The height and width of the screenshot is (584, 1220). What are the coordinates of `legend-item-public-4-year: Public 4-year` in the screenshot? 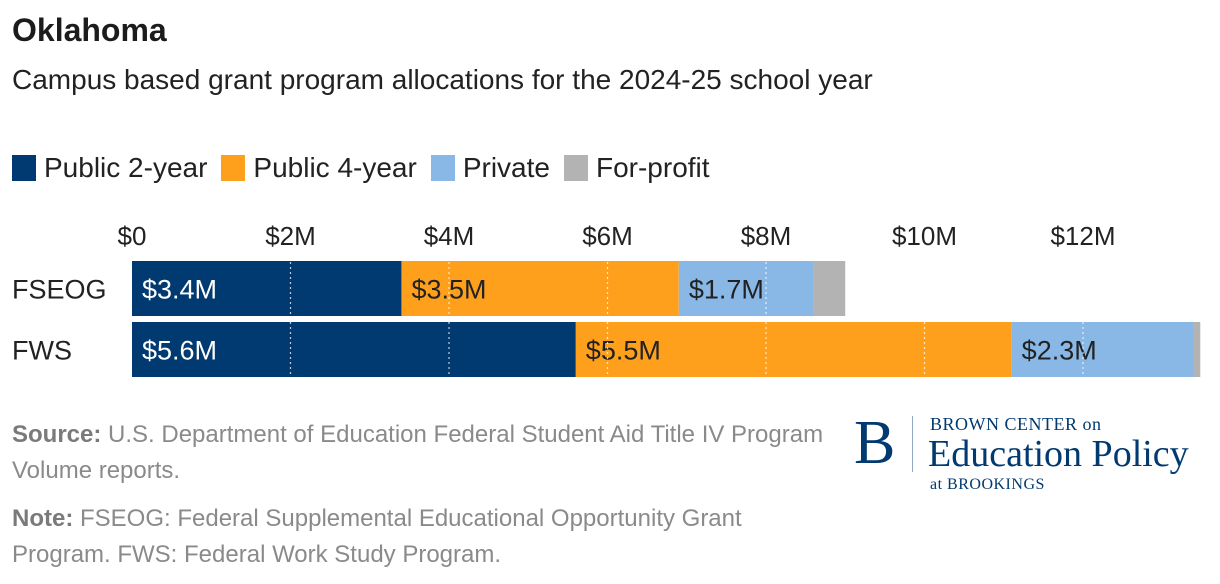 It's located at (319, 168).